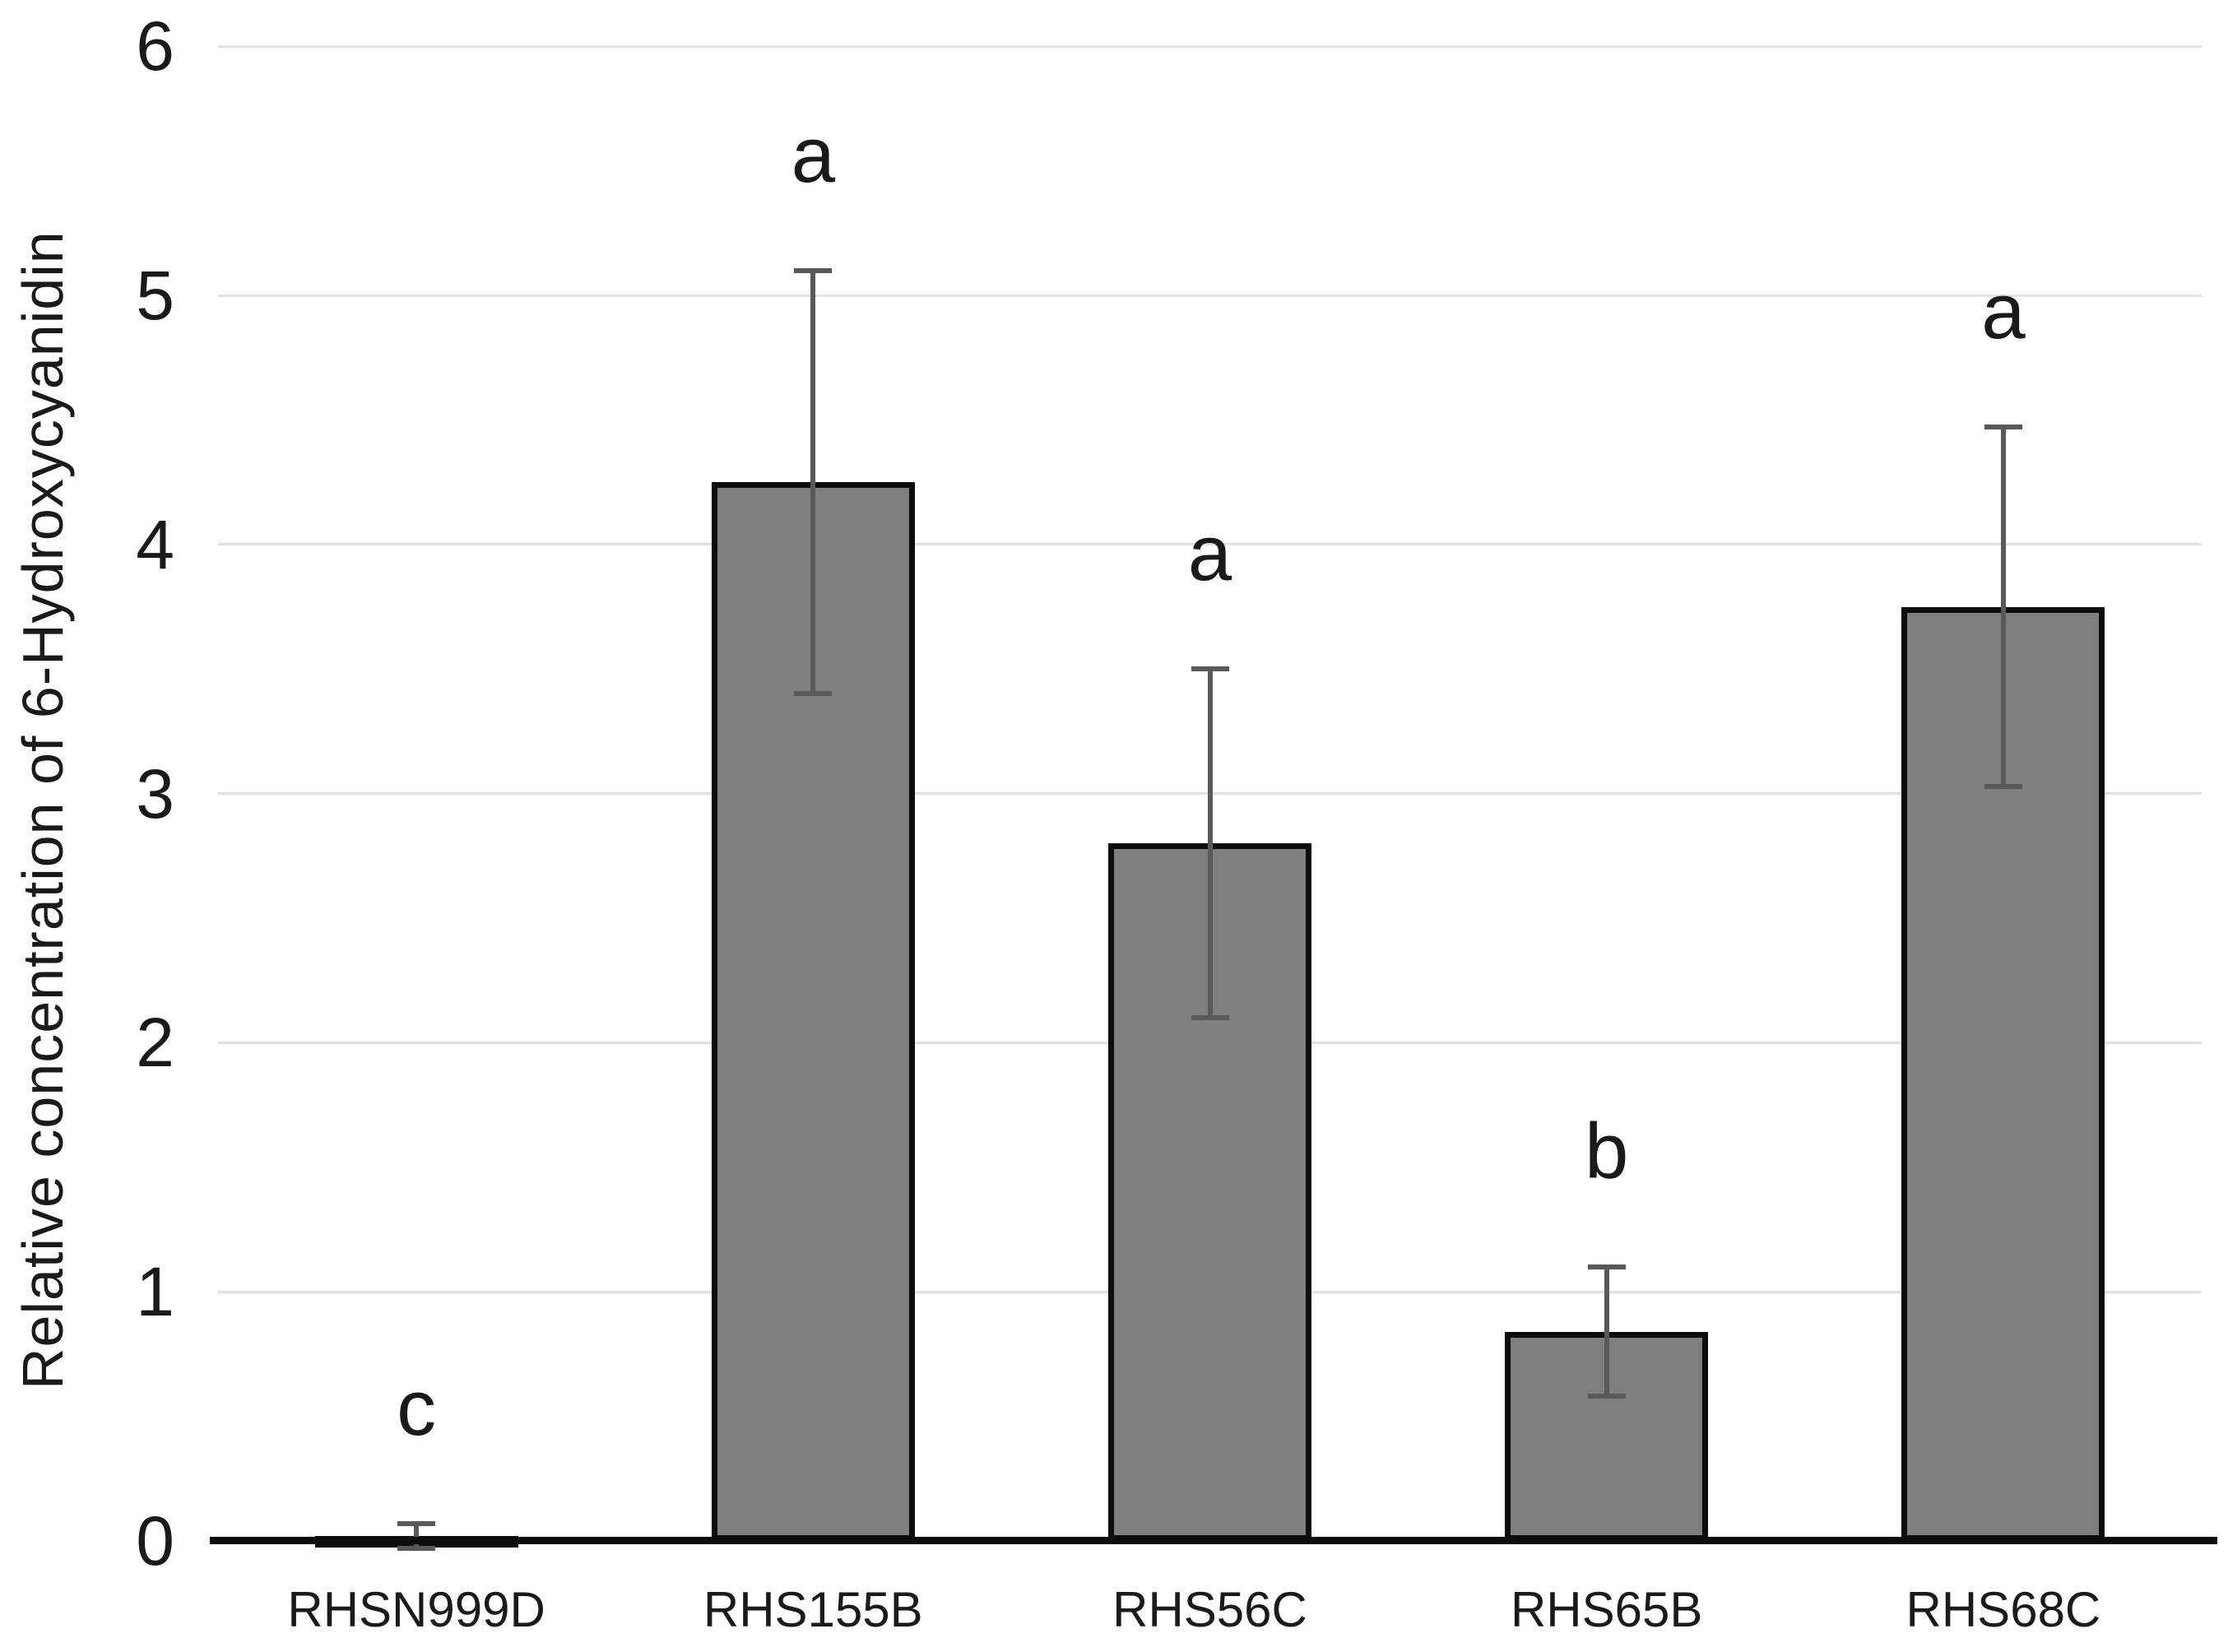  Describe the element at coordinates (2003, 607) in the screenshot. I see `error-bar-RHS68C` at that location.